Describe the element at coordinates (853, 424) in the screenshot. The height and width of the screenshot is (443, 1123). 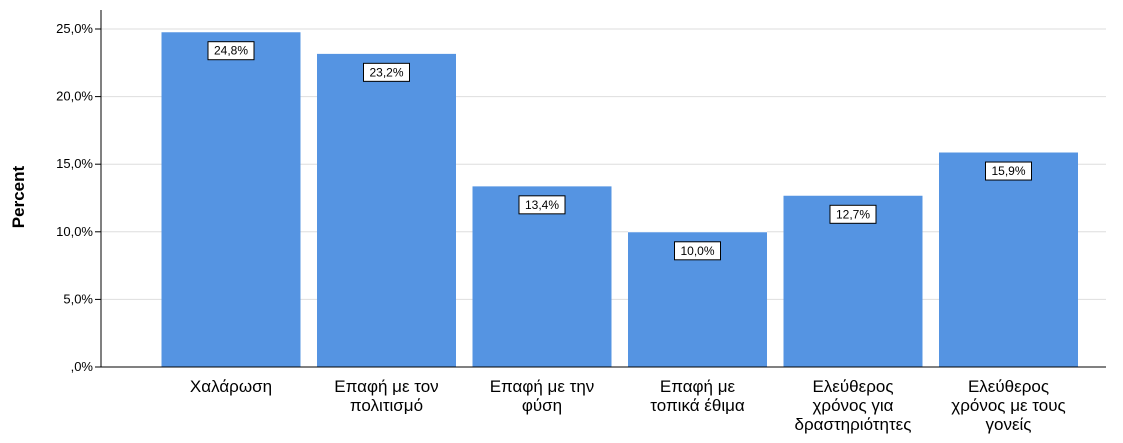
I see `x-tick-label-line: δραστηριότητες` at that location.